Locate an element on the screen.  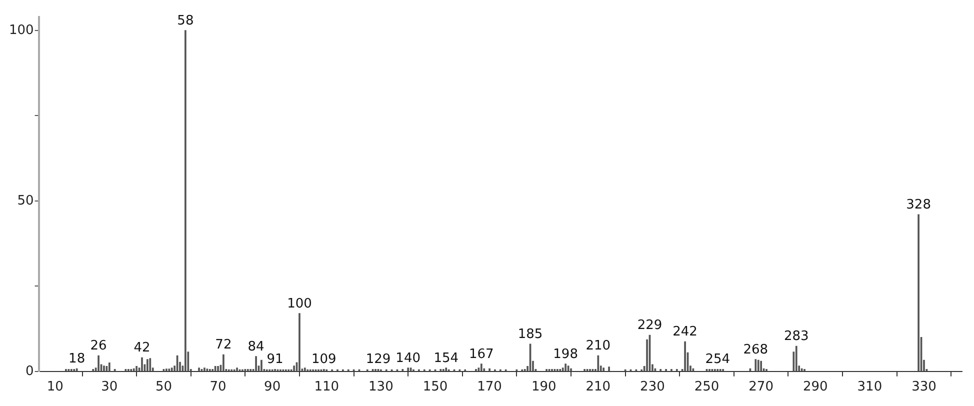
annotation: 210 is located at coordinates (598, 346).